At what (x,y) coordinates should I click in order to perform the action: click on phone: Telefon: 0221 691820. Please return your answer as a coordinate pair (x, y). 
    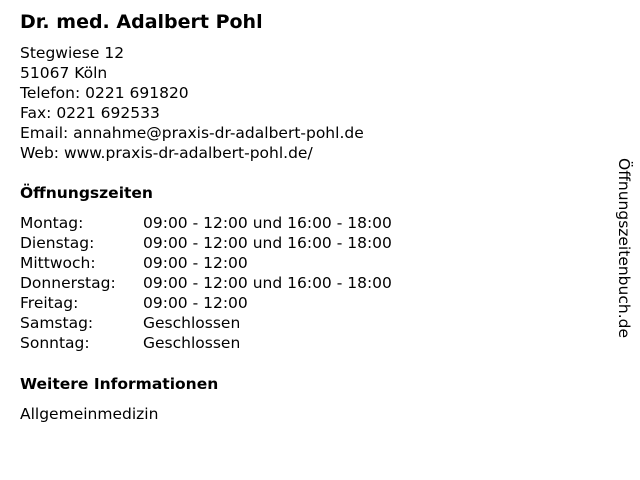
    Looking at the image, I should click on (104, 93).